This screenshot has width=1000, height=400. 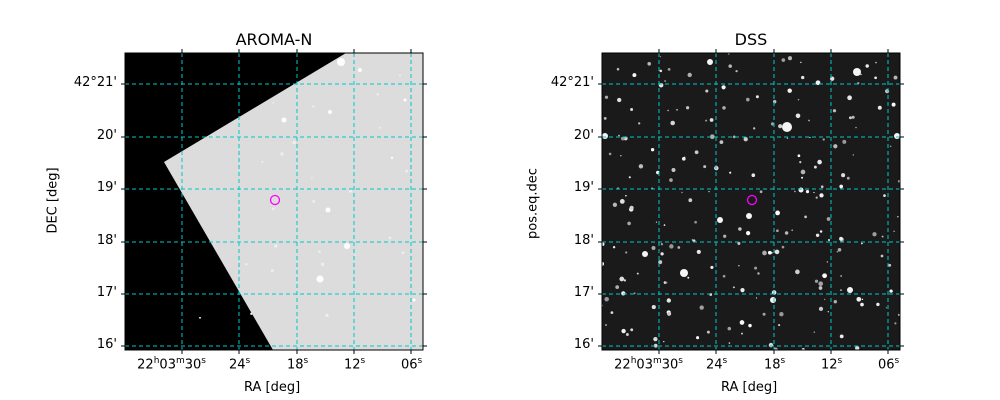 I want to click on aroma-xlabel: RA [deg], so click(x=272, y=387).